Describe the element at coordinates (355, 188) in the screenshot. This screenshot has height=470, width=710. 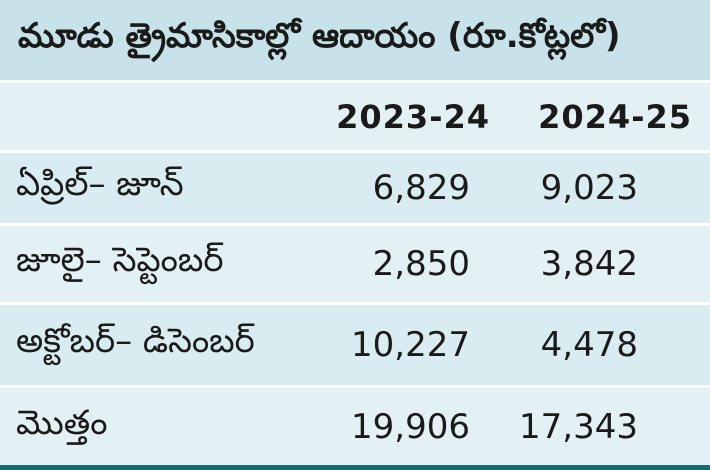
I see `table-row: ఏప్రిల్– జూన్ 6,829 9,023` at that location.